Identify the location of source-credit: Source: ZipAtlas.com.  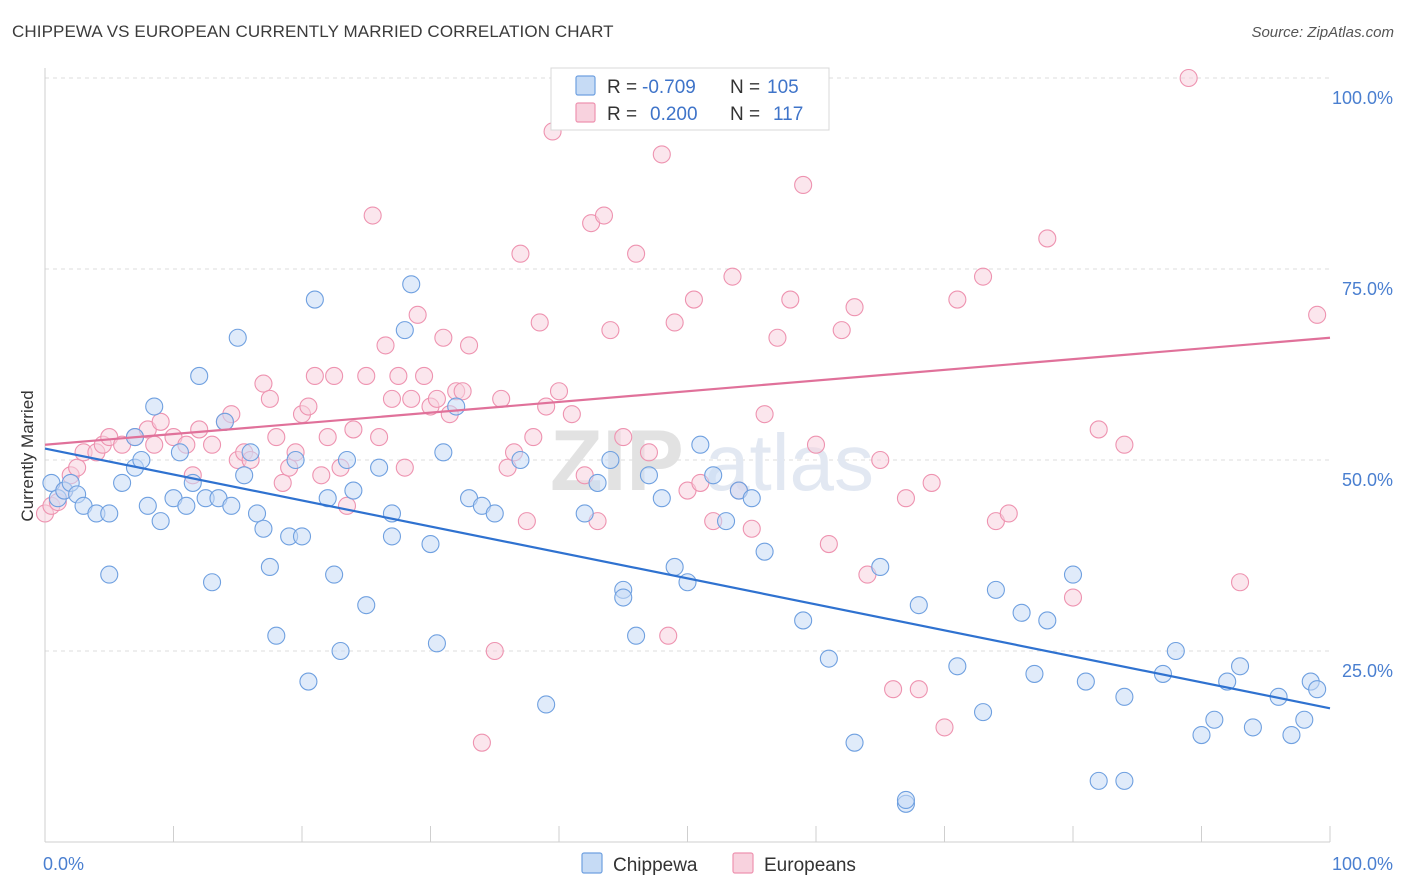
(1322, 32).